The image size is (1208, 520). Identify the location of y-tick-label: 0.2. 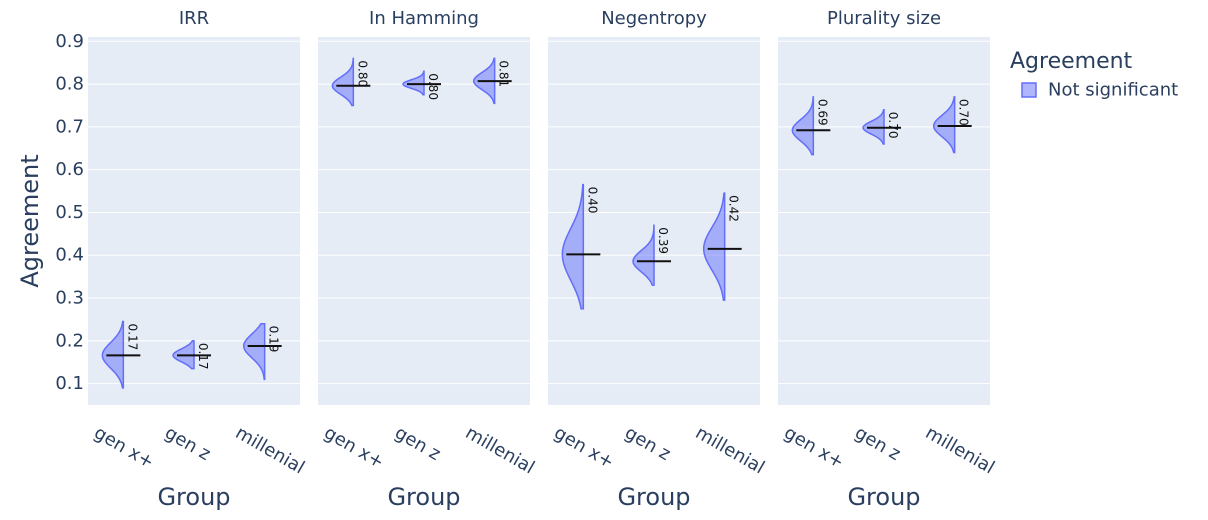
(69, 340).